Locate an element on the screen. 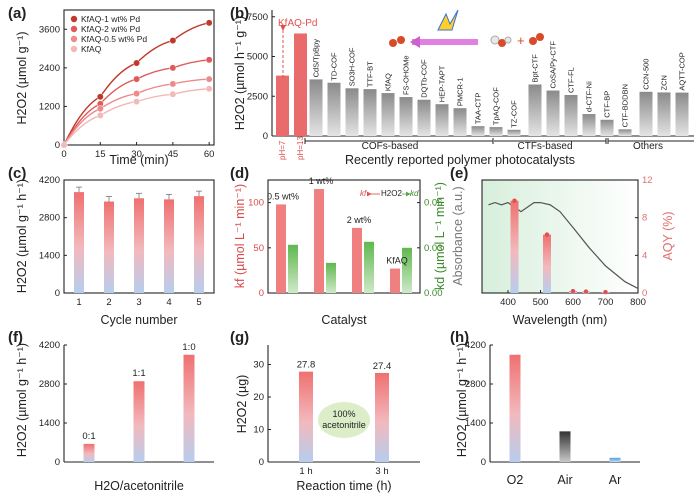  panel-h-ytick-label: 1400 is located at coordinates (475, 423).